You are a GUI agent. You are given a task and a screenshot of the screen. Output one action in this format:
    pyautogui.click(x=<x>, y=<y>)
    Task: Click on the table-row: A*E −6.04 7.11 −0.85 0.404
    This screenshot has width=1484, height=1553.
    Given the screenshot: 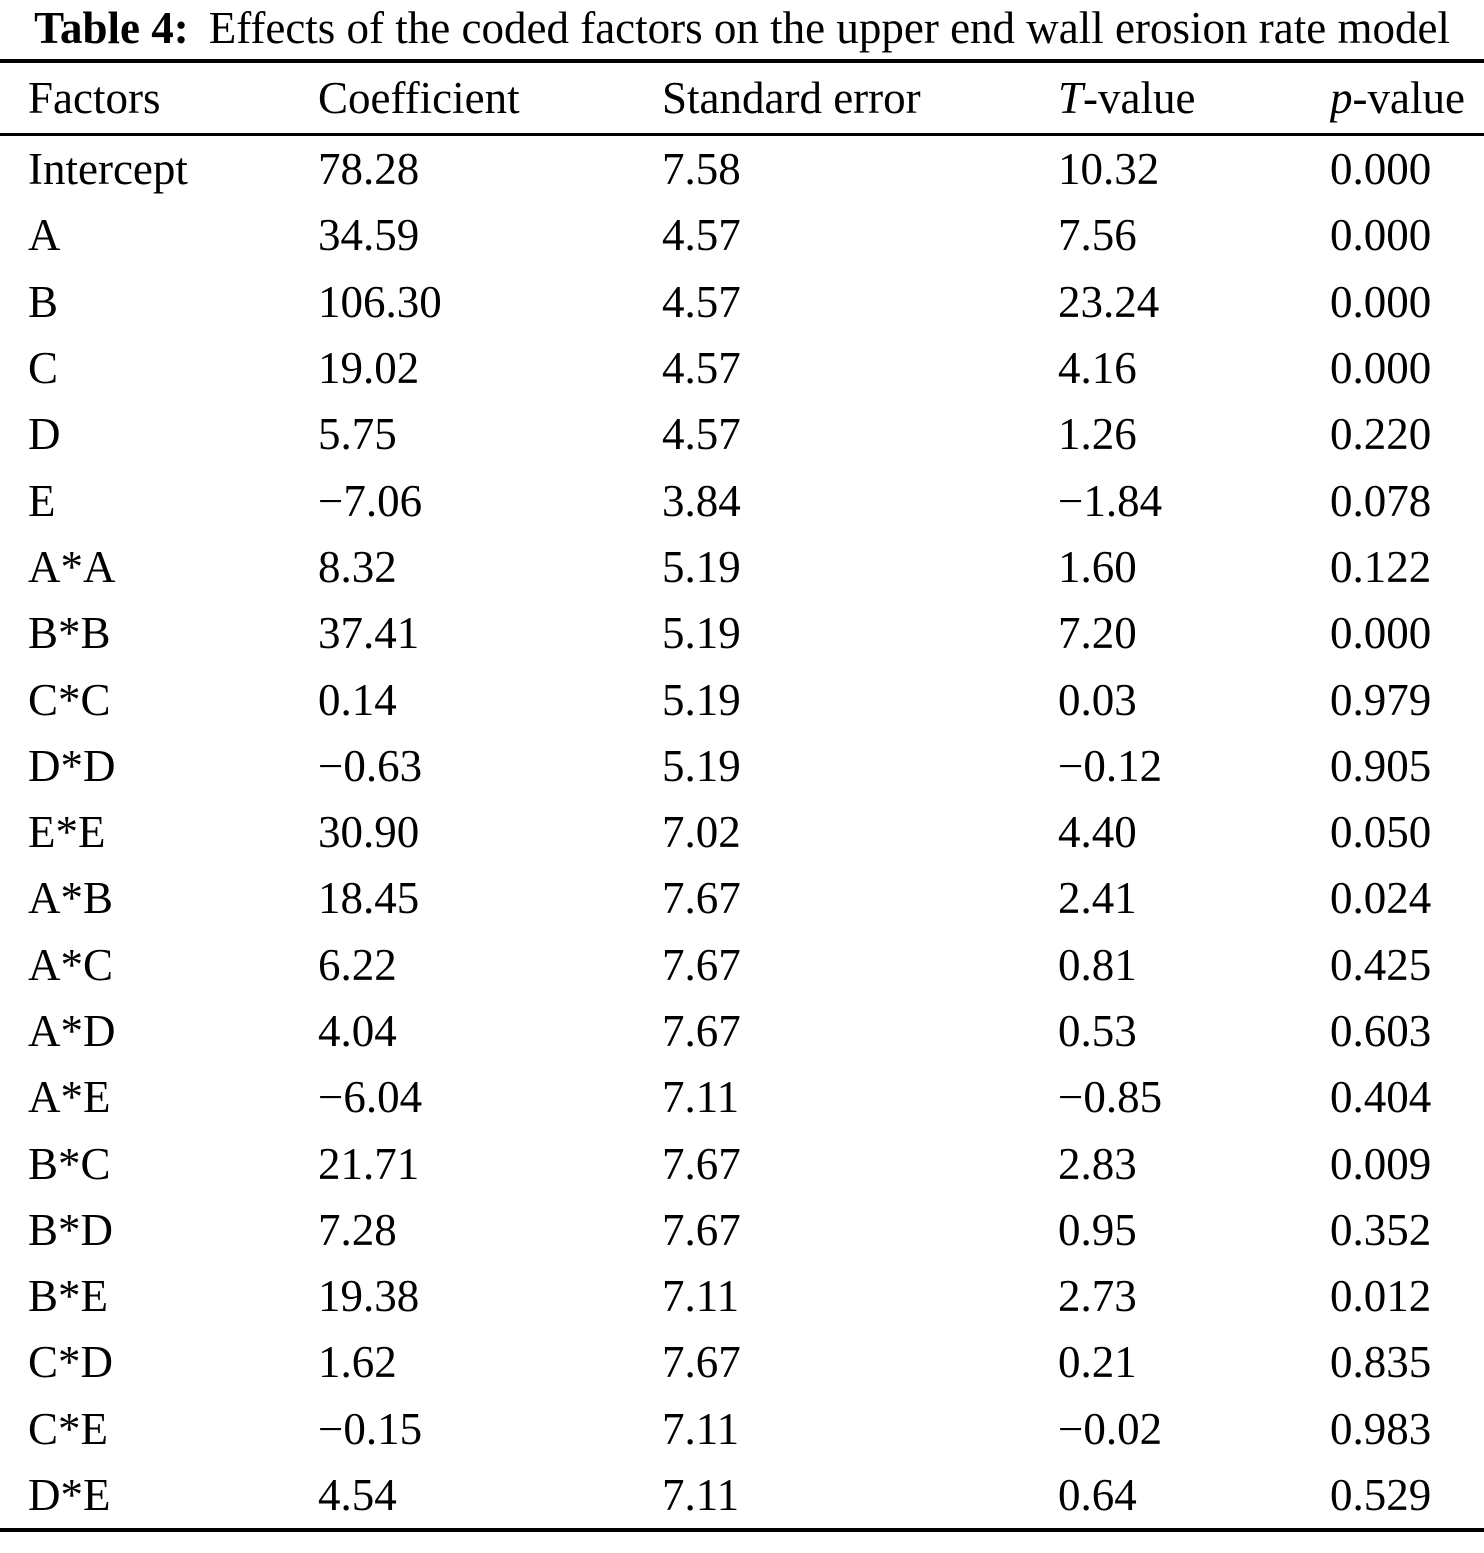 What is the action you would take?
    pyautogui.click(x=742, y=1097)
    